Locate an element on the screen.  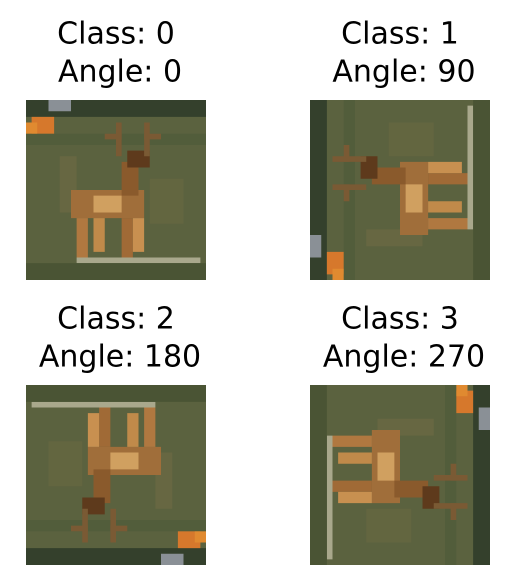
angle-title: Angle: 90 is located at coordinates (403, 72).